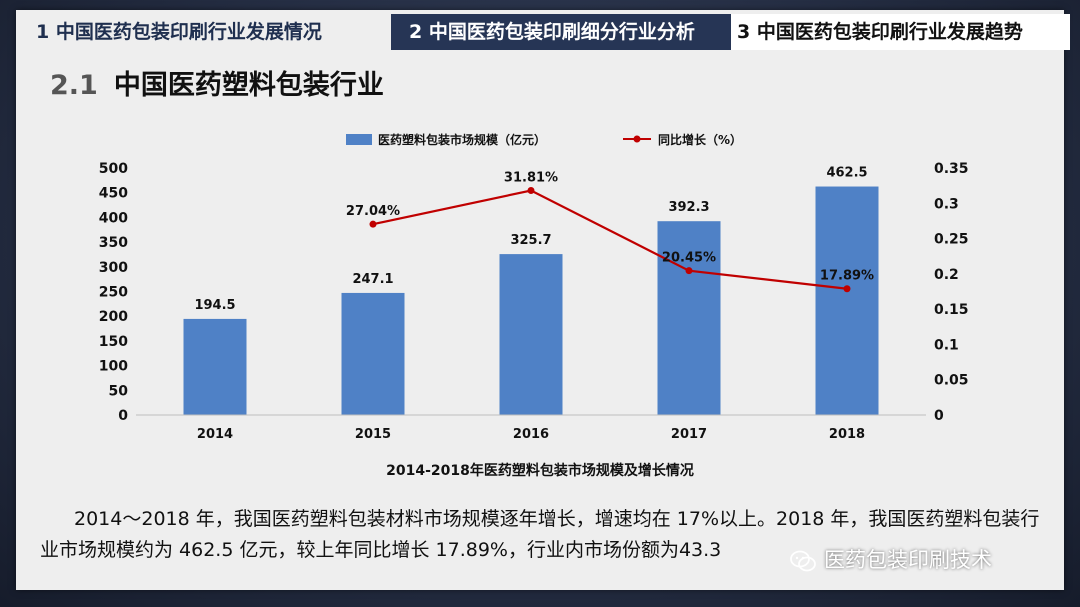 This screenshot has width=1080, height=607. What do you see at coordinates (462, 139) in the screenshot?
I see `legend-bar-label: 医药塑料包装市场规模（亿元）` at bounding box center [462, 139].